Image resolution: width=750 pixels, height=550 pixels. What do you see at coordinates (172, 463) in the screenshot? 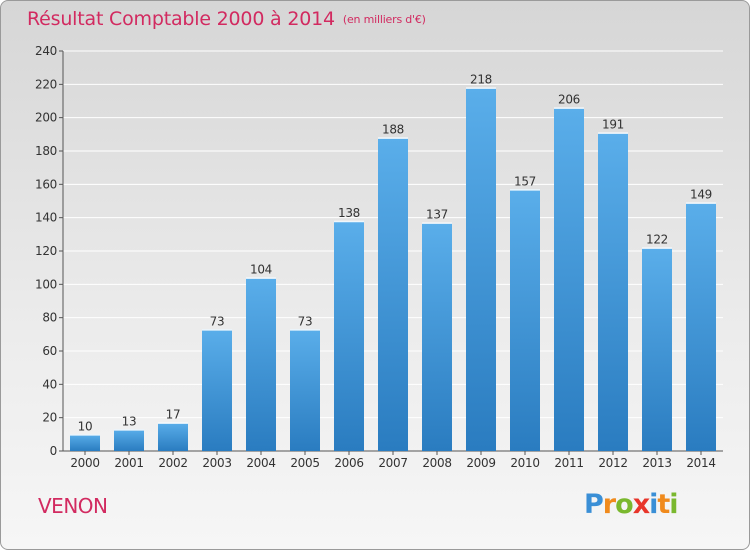
I see `x-tick-label: 2002` at bounding box center [172, 463].